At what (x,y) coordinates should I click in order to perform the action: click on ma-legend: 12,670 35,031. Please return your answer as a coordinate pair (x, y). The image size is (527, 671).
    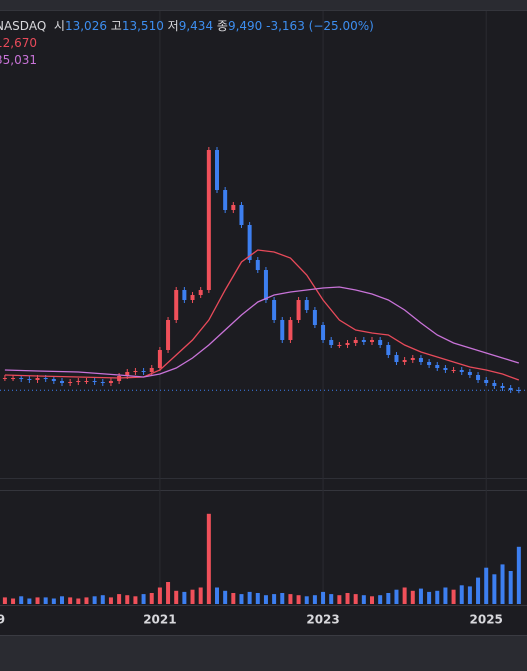
    Looking at the image, I should click on (187, 52).